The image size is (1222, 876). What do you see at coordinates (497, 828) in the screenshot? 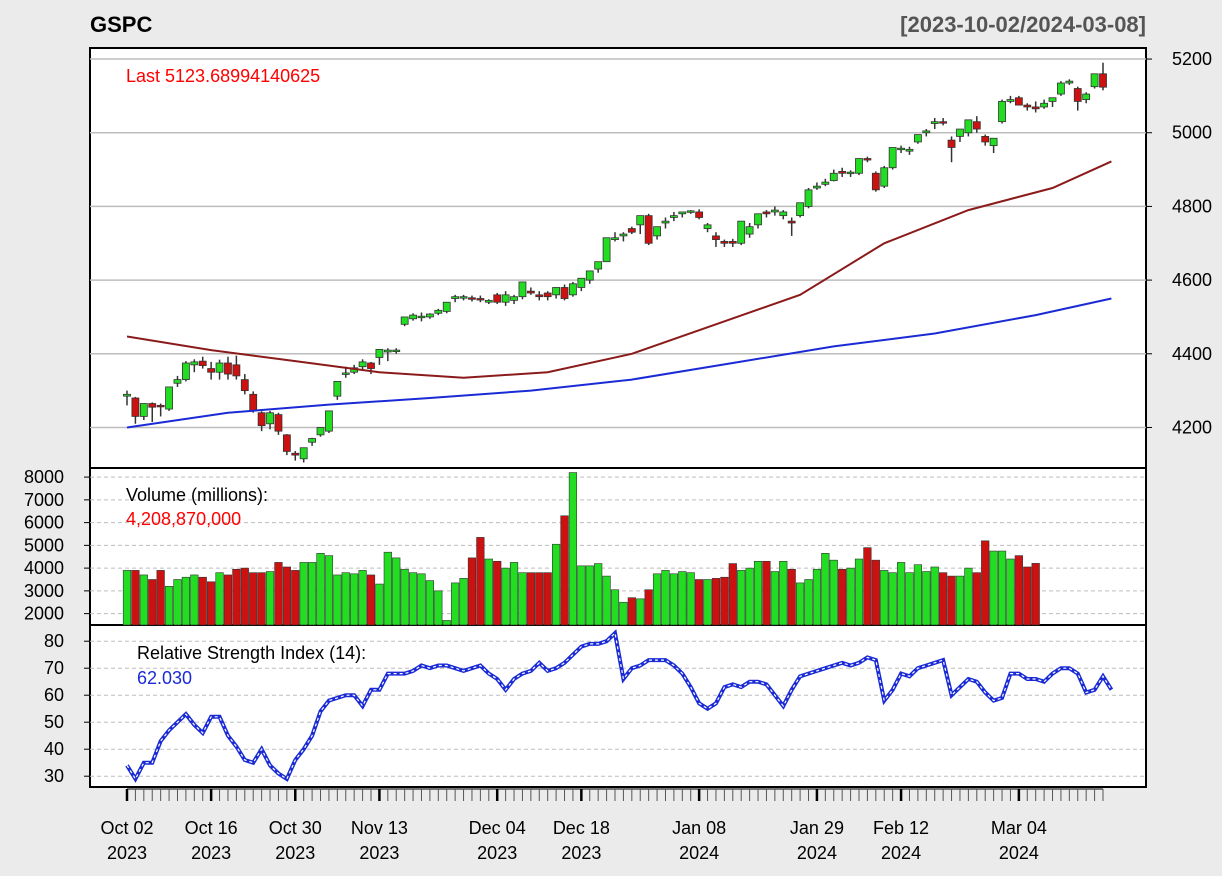
I see `x-tick-label-date: Dec 04` at bounding box center [497, 828].